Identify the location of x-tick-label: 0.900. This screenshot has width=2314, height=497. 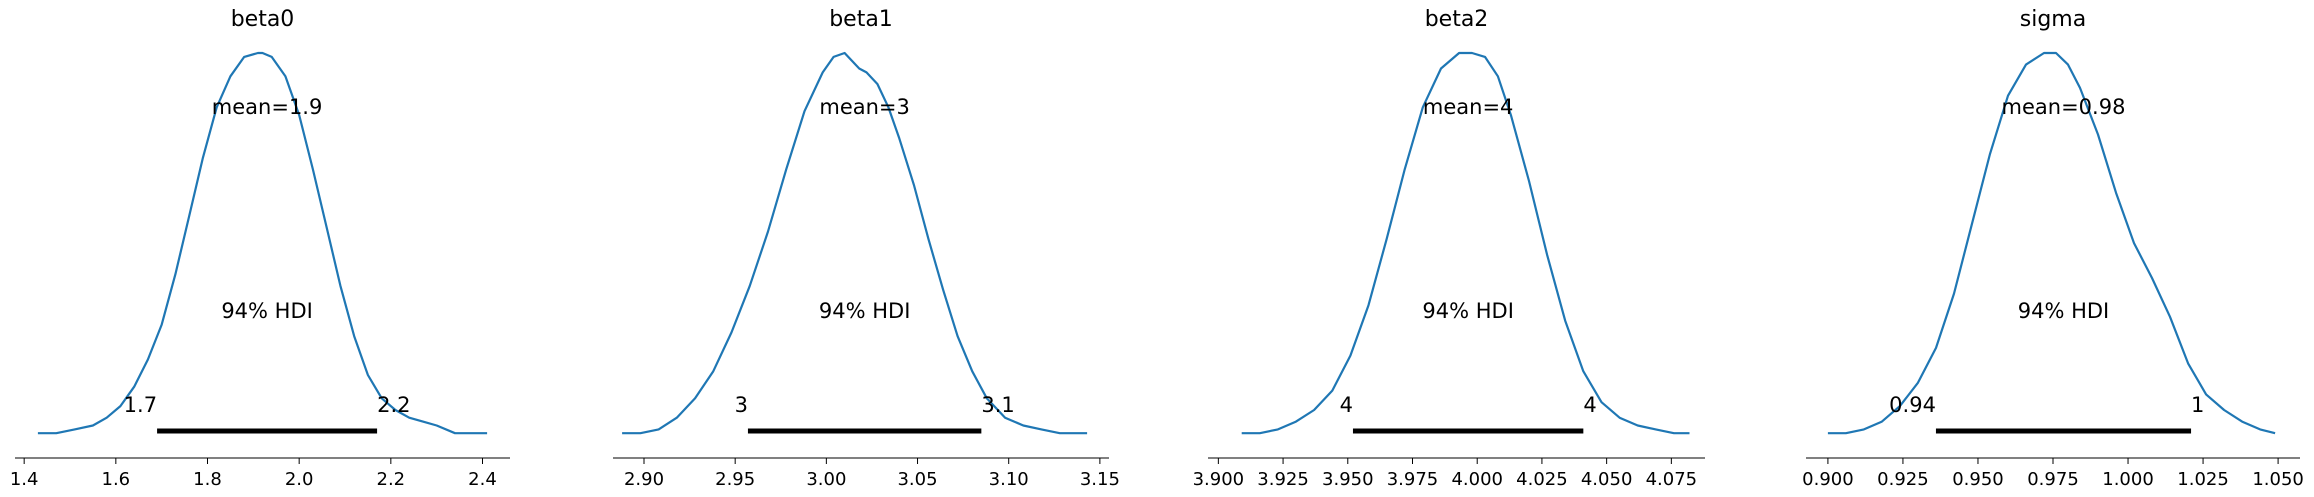
(1828, 479).